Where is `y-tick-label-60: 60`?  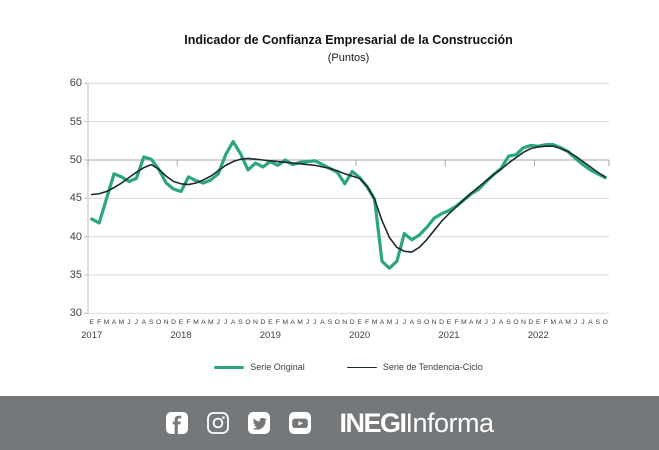 y-tick-label-60: 60 is located at coordinates (75, 83).